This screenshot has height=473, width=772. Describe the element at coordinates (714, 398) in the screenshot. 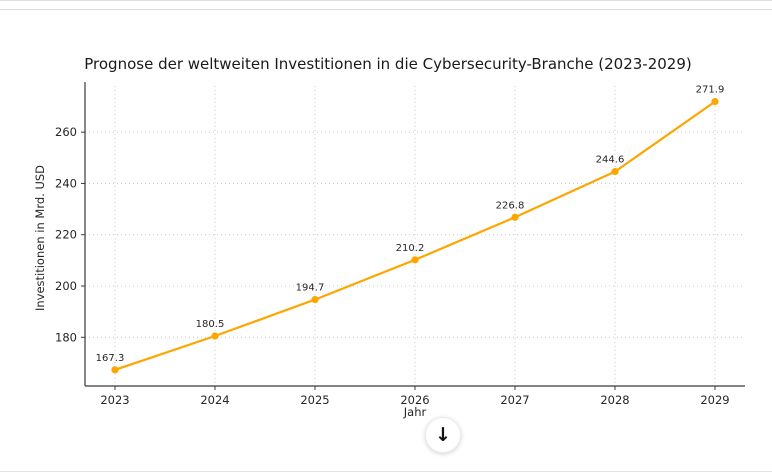

I see `x-tick-label: 2029` at that location.